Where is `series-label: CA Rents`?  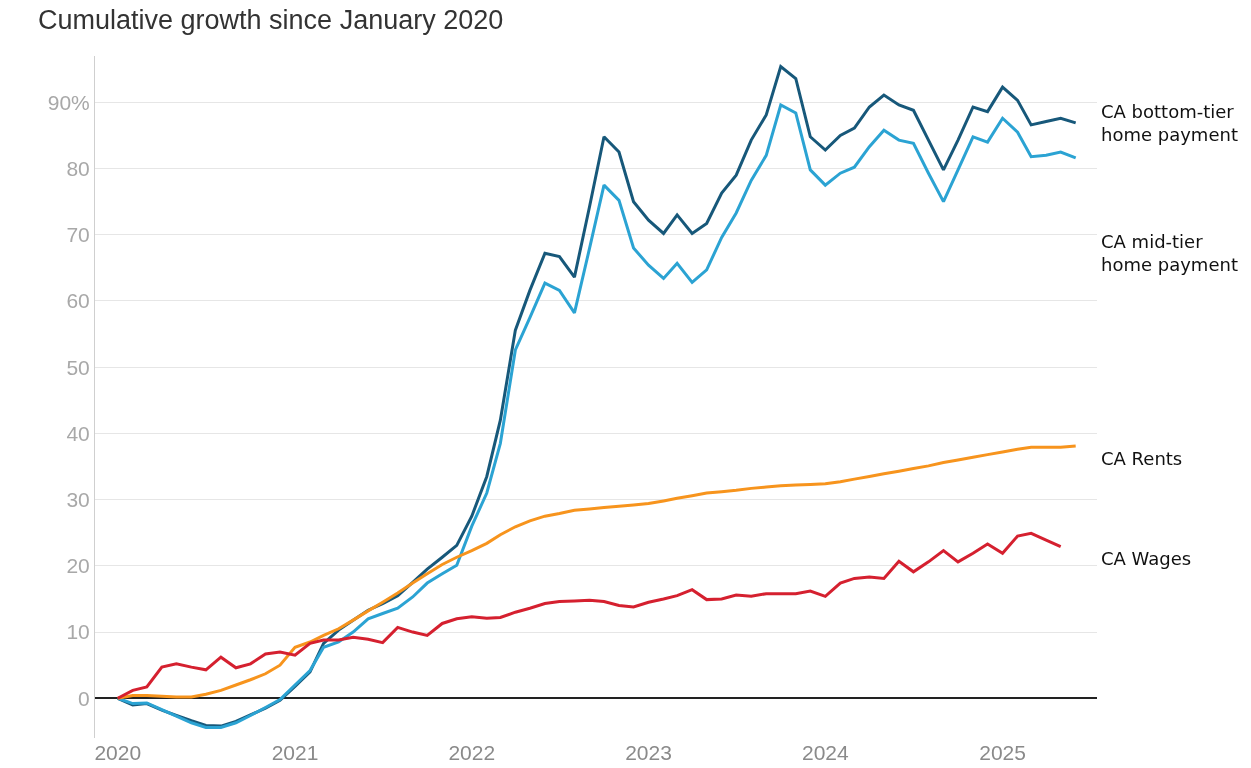 series-label: CA Rents is located at coordinates (1142, 458).